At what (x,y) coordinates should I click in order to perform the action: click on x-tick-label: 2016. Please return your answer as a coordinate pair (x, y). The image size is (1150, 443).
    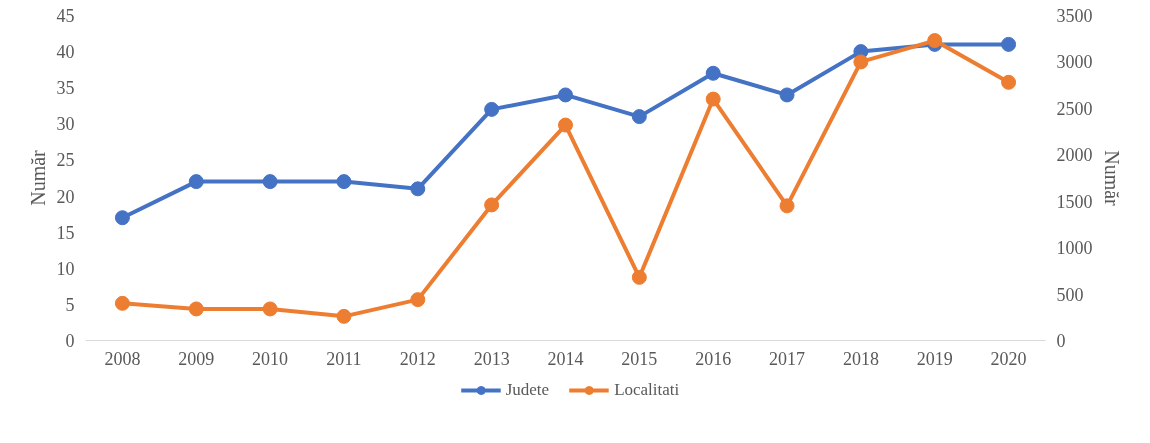
    Looking at the image, I should click on (713, 358).